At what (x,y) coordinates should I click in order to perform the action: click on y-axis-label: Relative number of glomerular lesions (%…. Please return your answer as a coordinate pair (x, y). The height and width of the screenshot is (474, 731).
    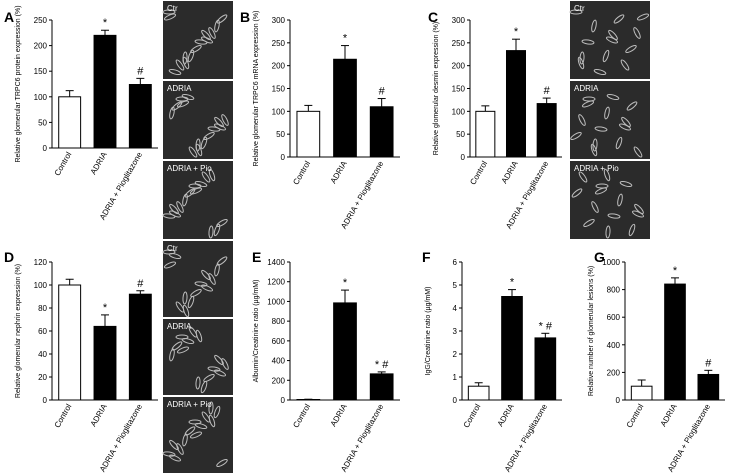
    Looking at the image, I should click on (591, 331).